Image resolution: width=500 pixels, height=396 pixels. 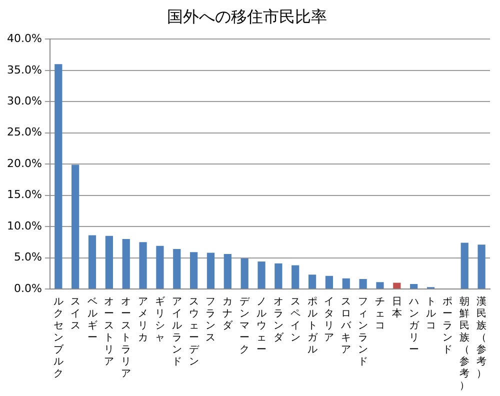 I want to click on x-tick-label: トルコ, so click(x=431, y=314).